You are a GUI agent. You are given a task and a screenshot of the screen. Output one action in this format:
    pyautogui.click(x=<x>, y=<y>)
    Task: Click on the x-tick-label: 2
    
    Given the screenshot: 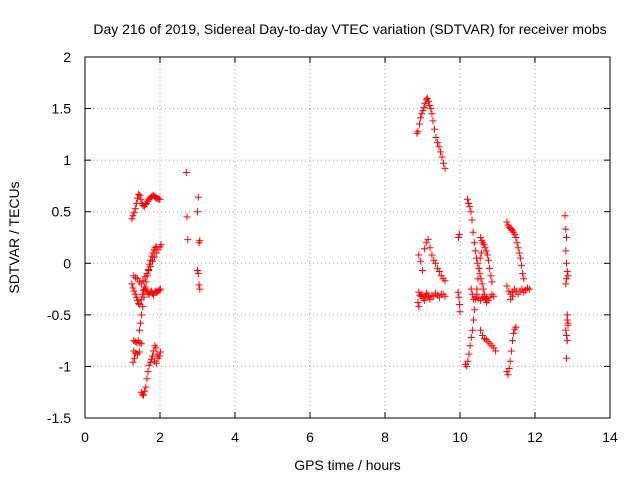 What is the action you would take?
    pyautogui.click(x=160, y=437)
    